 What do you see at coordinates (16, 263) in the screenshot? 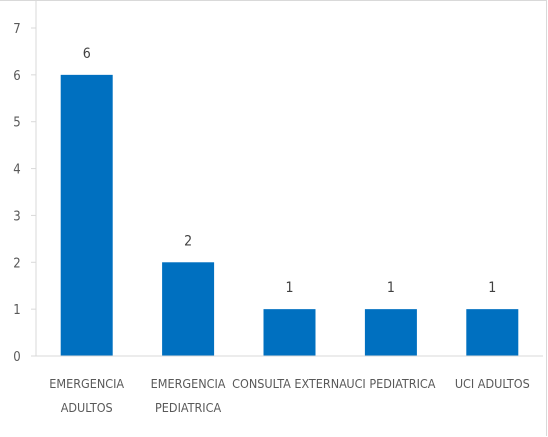
I see `y-tick-label: 2` at bounding box center [16, 263].